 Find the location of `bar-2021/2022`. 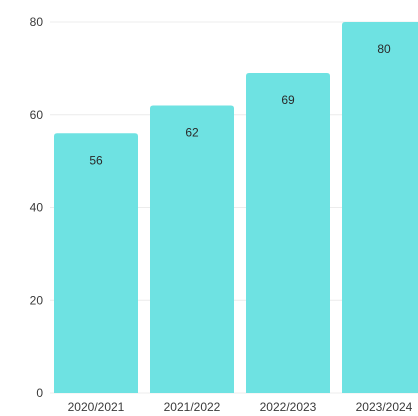

bar-2021/2022 is located at coordinates (192, 249).